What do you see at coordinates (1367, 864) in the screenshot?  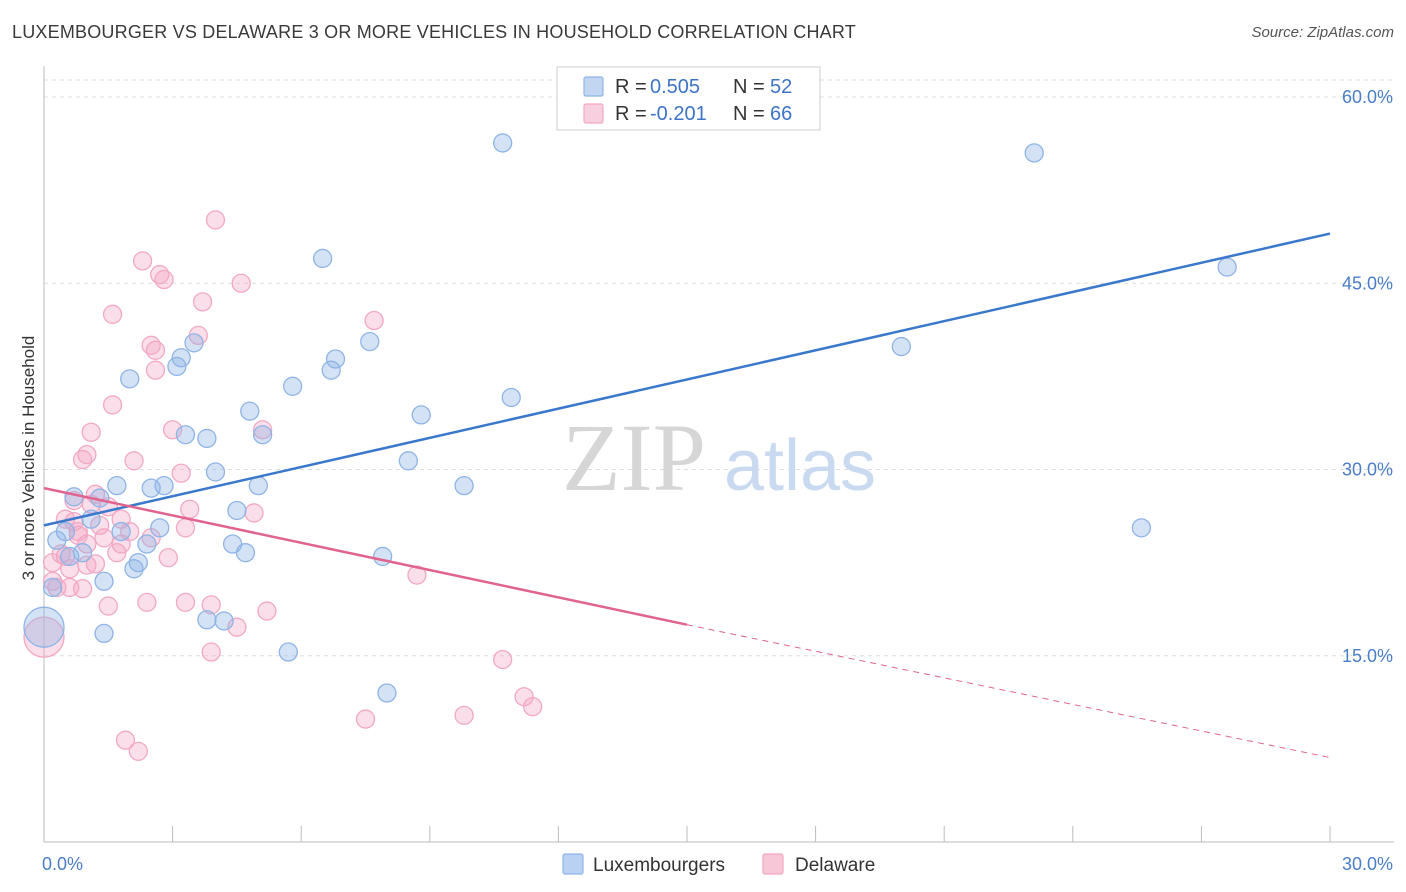 I see `x-tick-label-max: 30.0%` at bounding box center [1367, 864].